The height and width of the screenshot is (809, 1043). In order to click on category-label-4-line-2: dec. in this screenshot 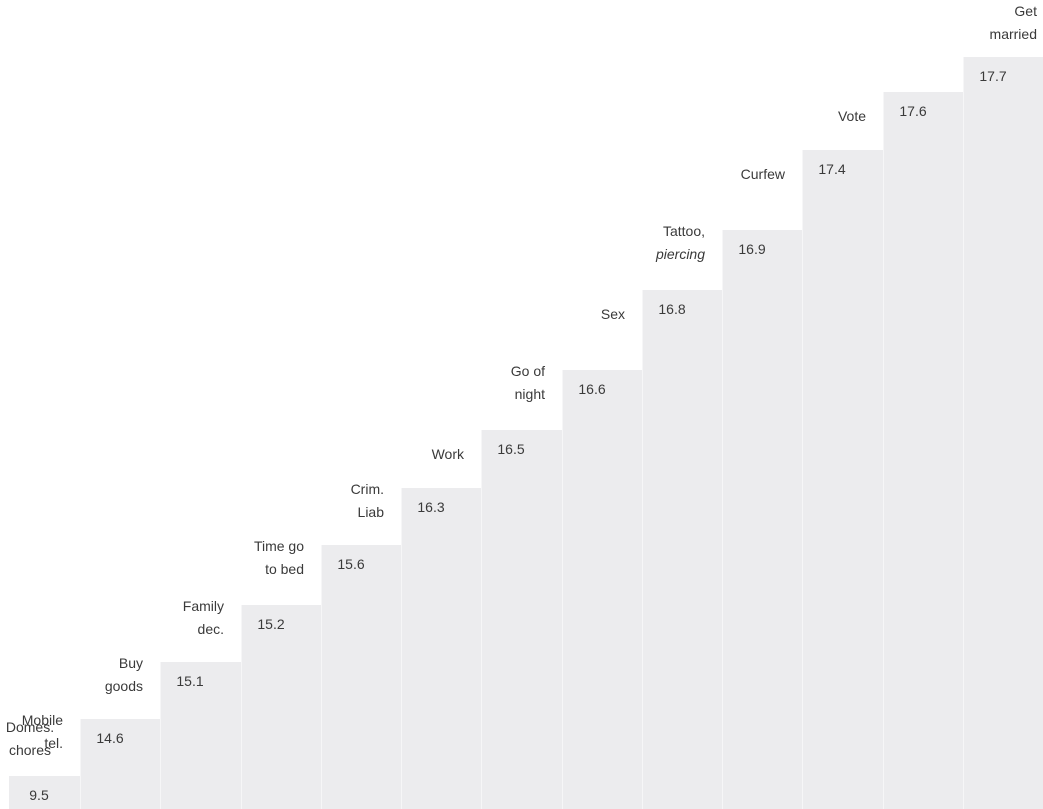, I will do `click(210, 629)`.